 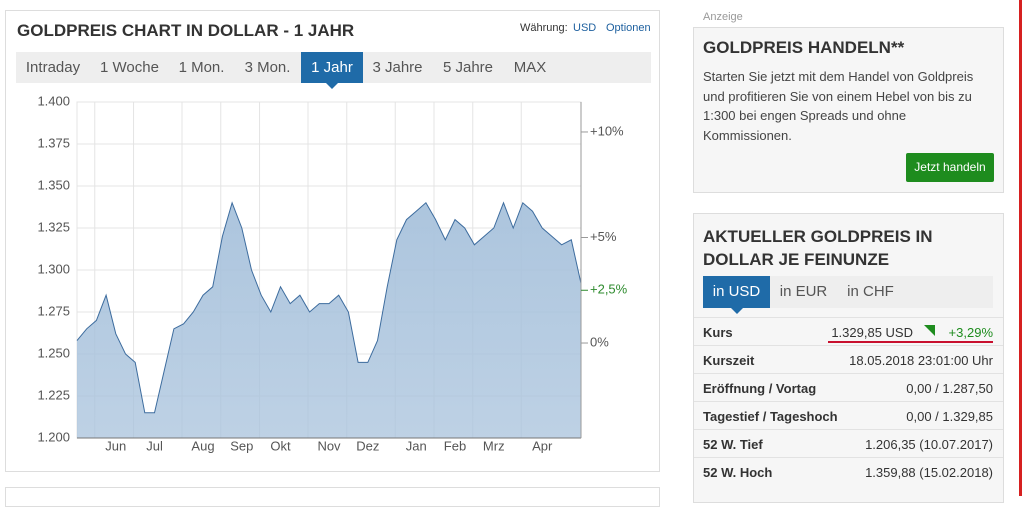 What do you see at coordinates (129, 67) in the screenshot?
I see `range-tab: 1 Woche` at bounding box center [129, 67].